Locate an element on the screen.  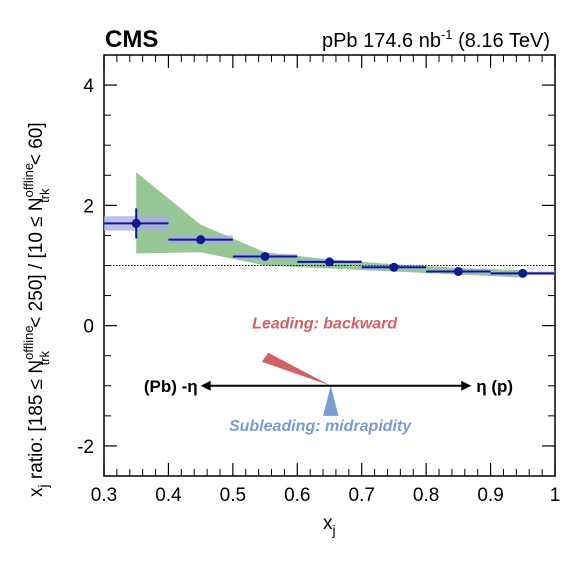
data-points-layer is located at coordinates (329, 248).